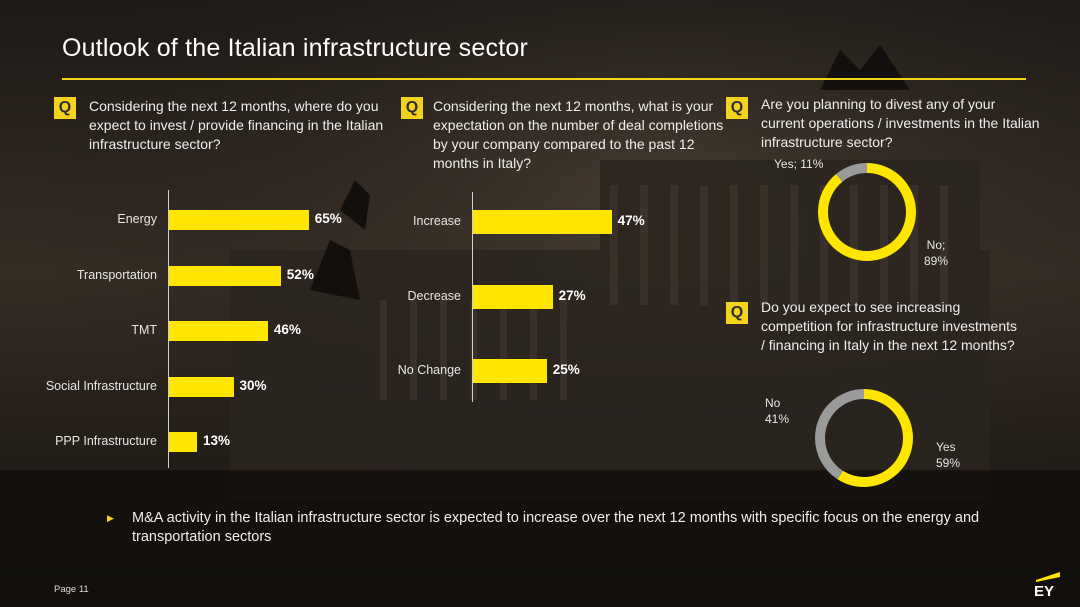 Image resolution: width=1080 pixels, height=607 pixels. Describe the element at coordinates (948, 455) in the screenshot. I see `competition-yes-label: Yes 59%` at that location.